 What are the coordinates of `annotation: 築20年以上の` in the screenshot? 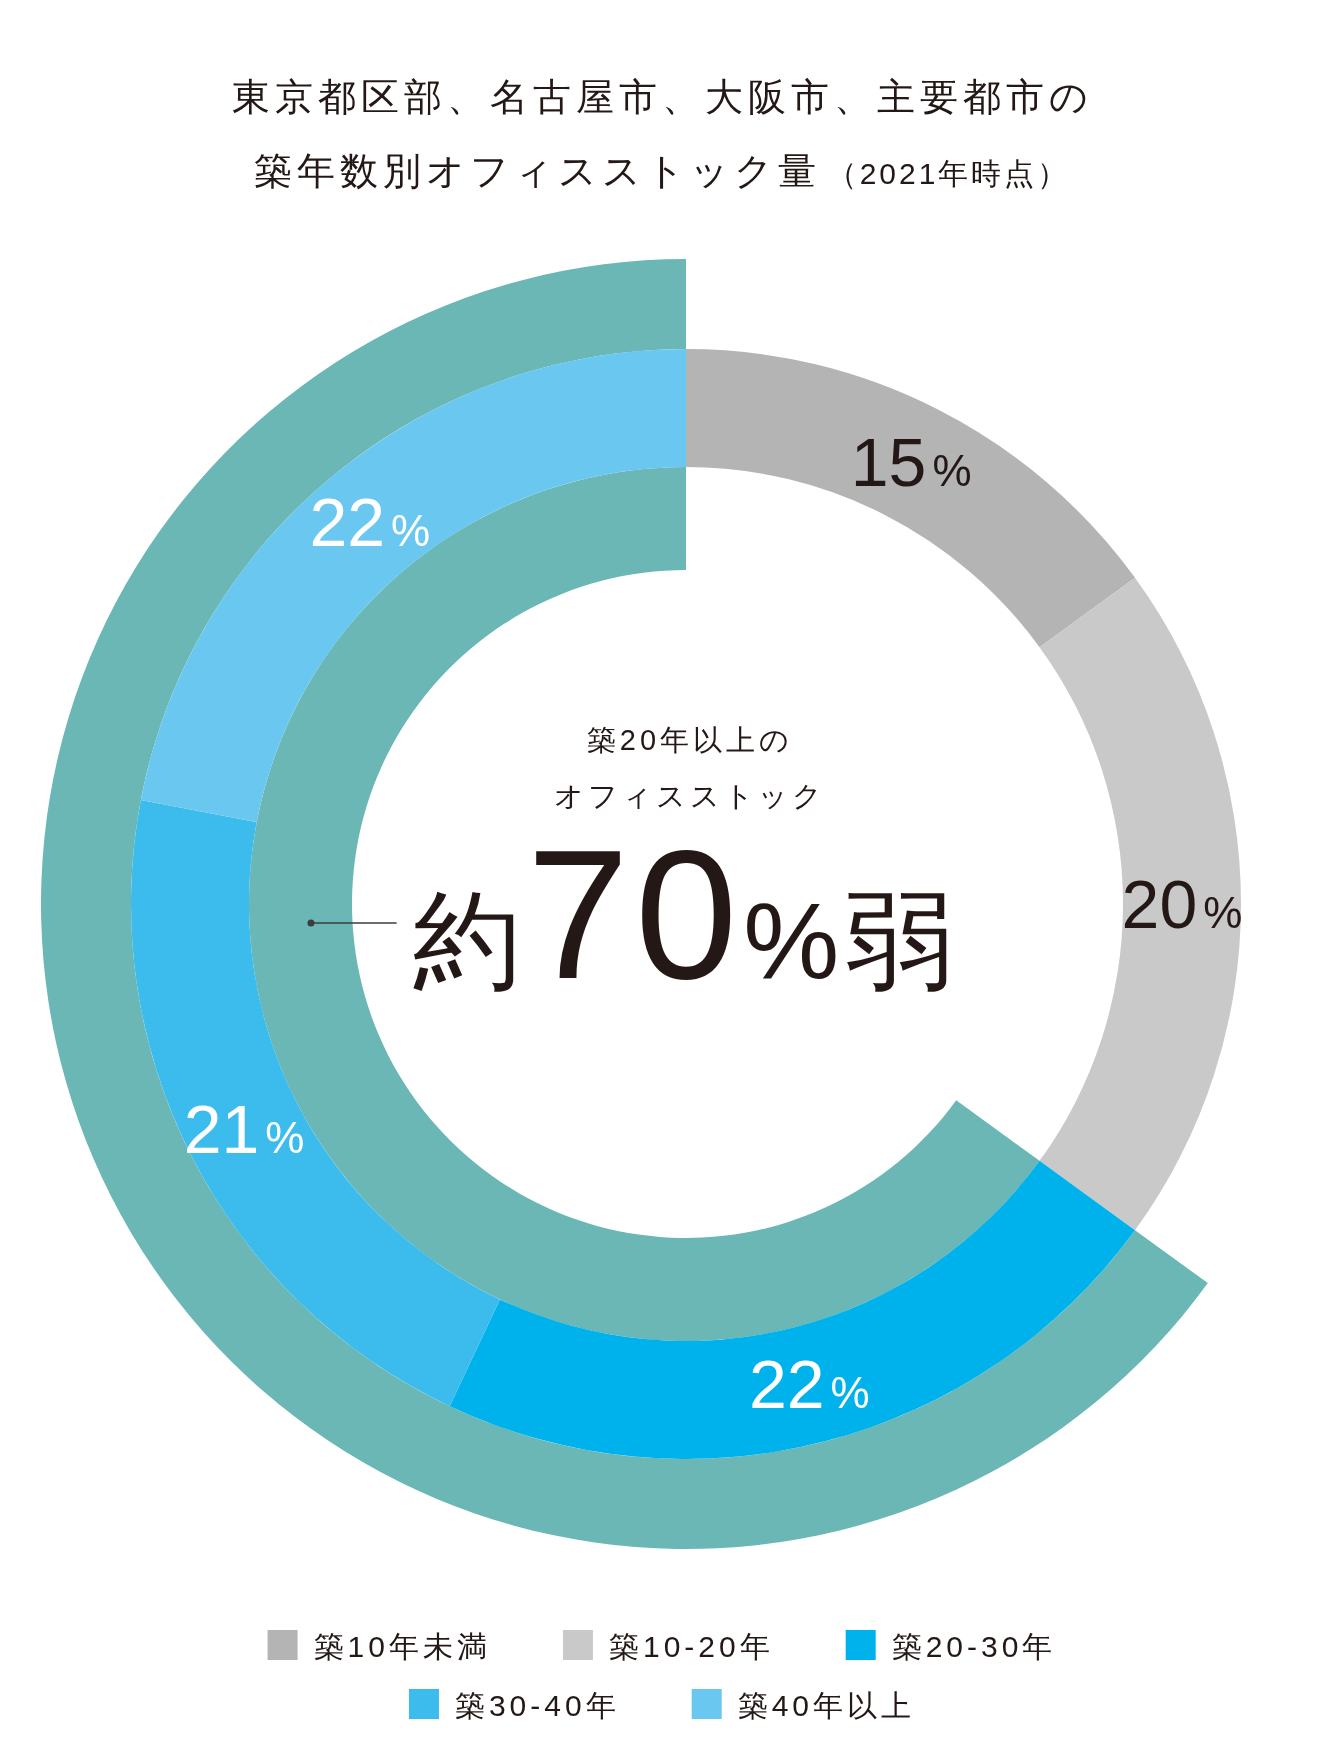 It's located at (690, 740).